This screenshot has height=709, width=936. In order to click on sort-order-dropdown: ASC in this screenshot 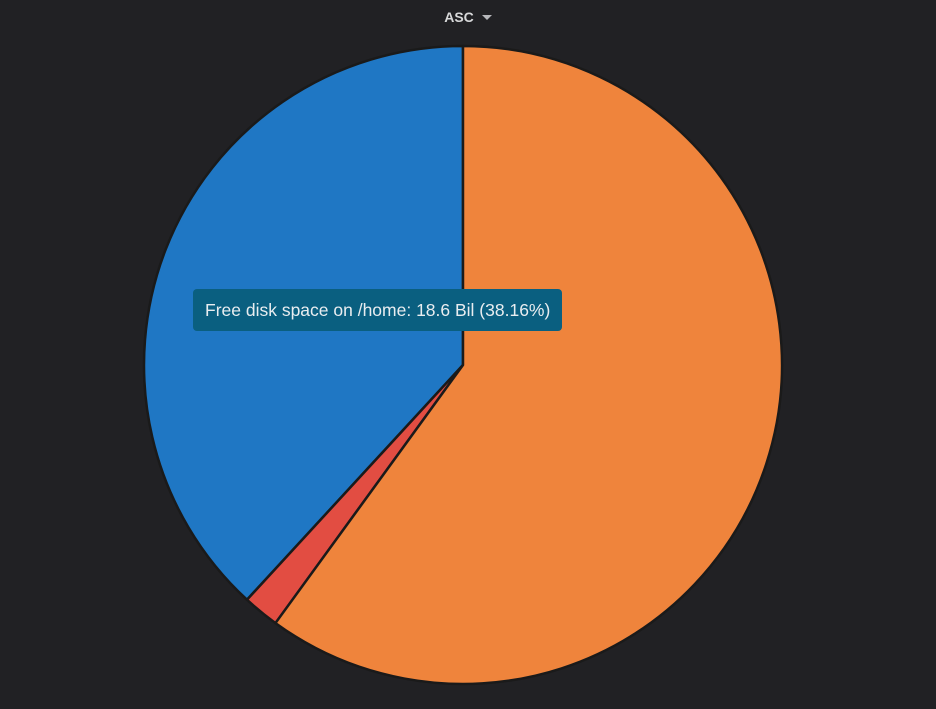, I will do `click(468, 17)`.